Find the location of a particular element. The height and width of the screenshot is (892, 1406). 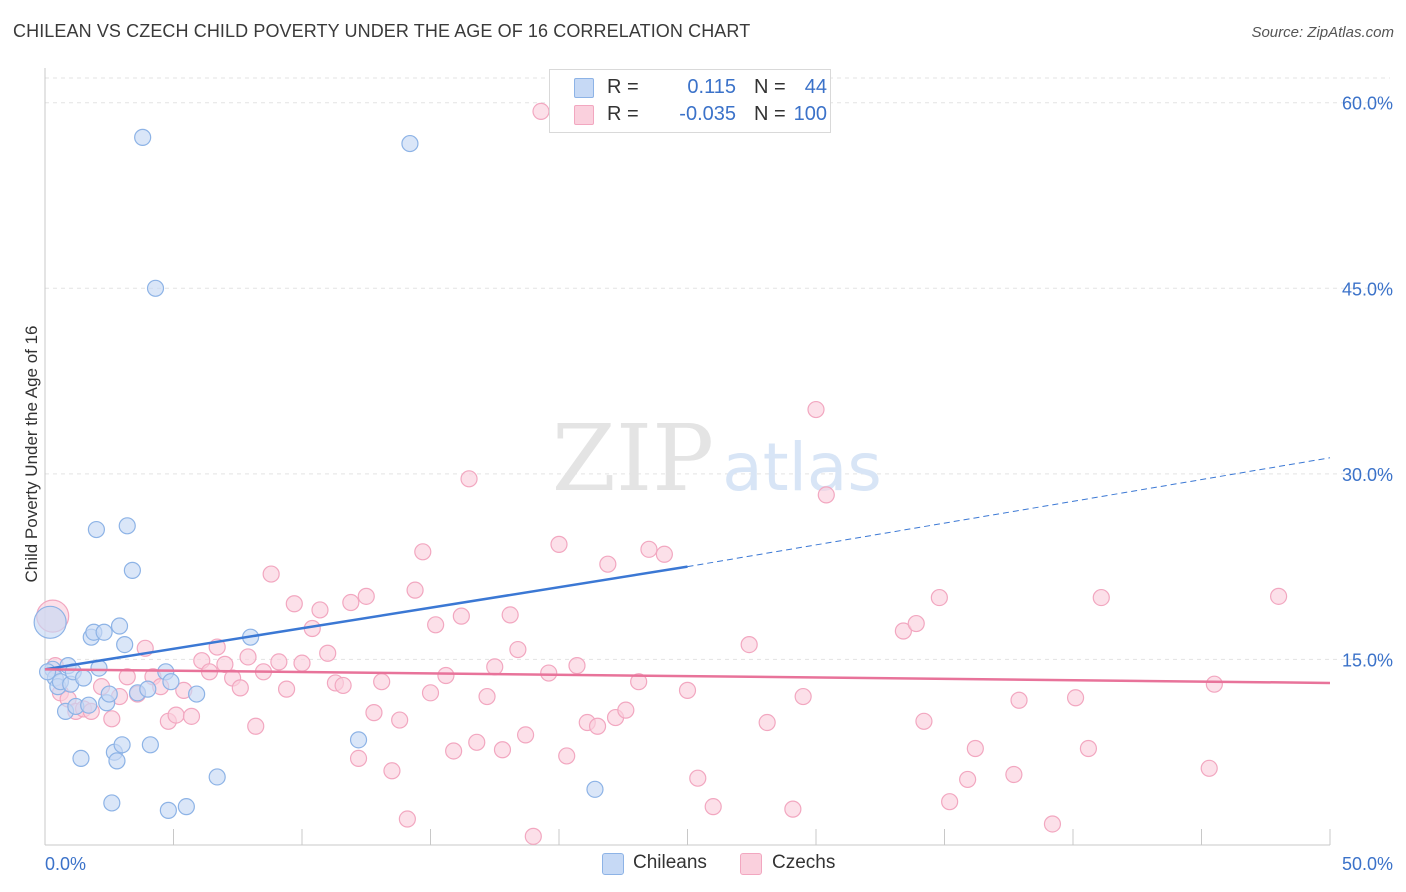

legend-n-value: 44 is located at coordinates (815, 87).